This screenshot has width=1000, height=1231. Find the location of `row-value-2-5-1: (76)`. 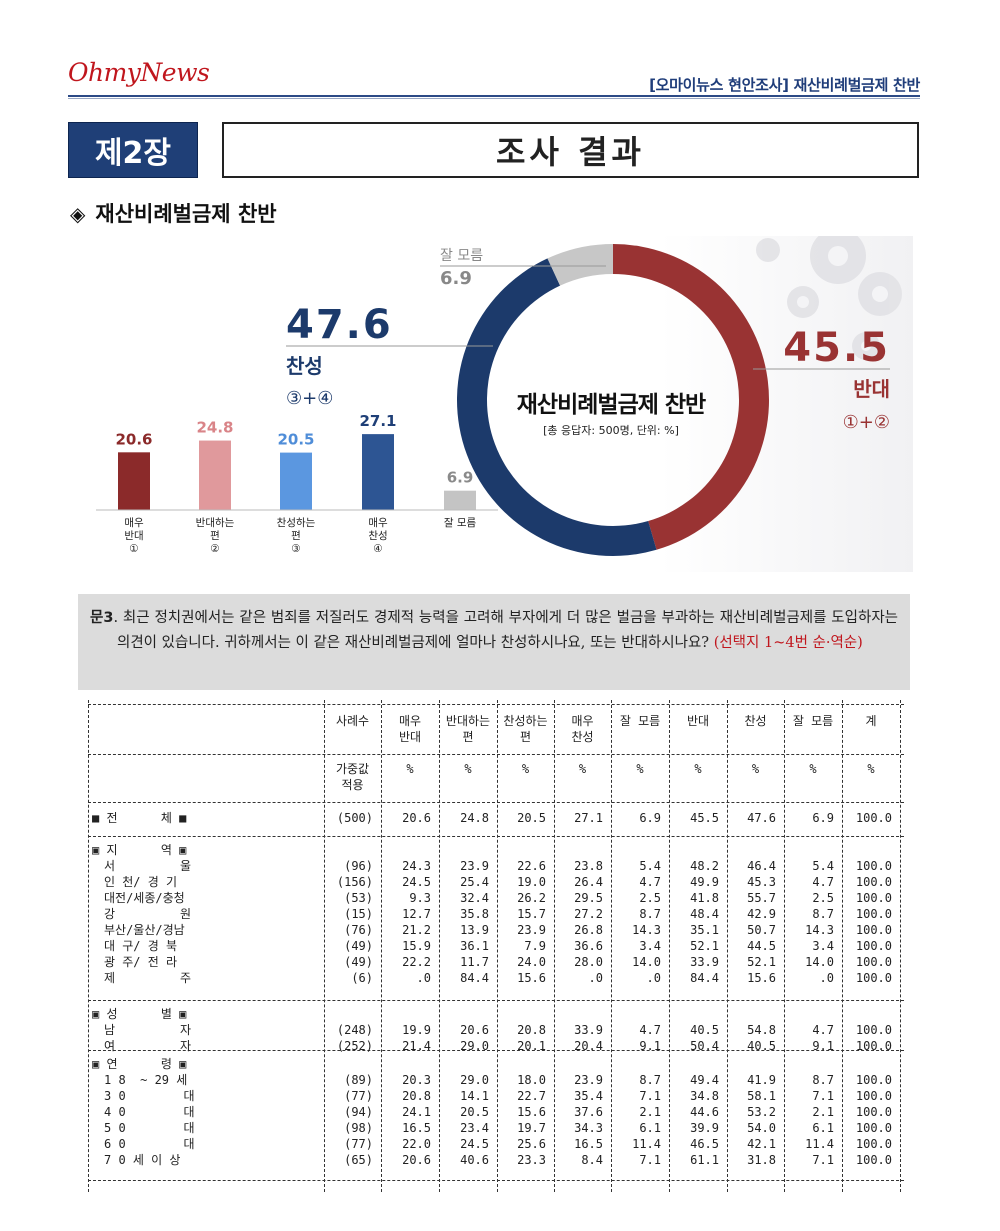

row-value-2-5-1: (76) is located at coordinates (358, 930).